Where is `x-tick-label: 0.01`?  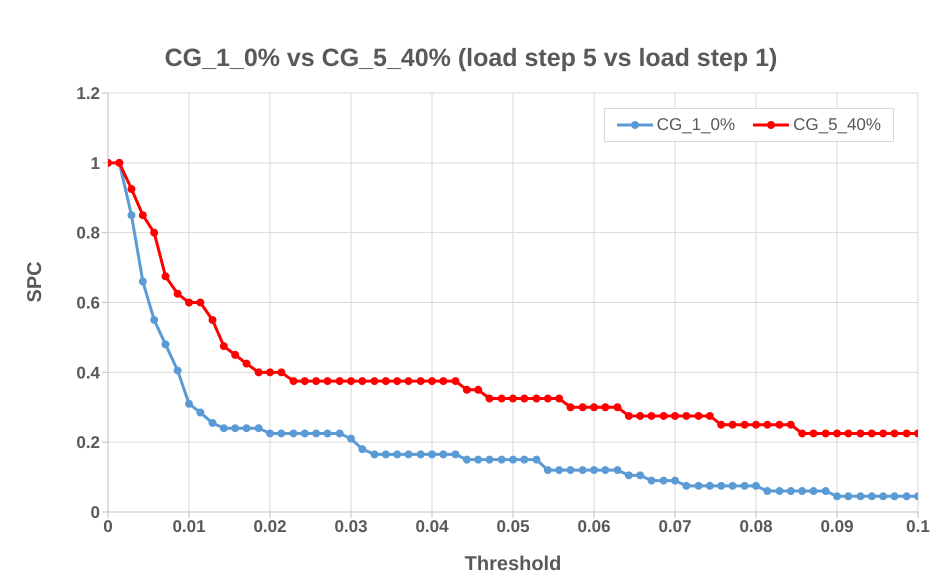
x-tick-label: 0.01 is located at coordinates (189, 526).